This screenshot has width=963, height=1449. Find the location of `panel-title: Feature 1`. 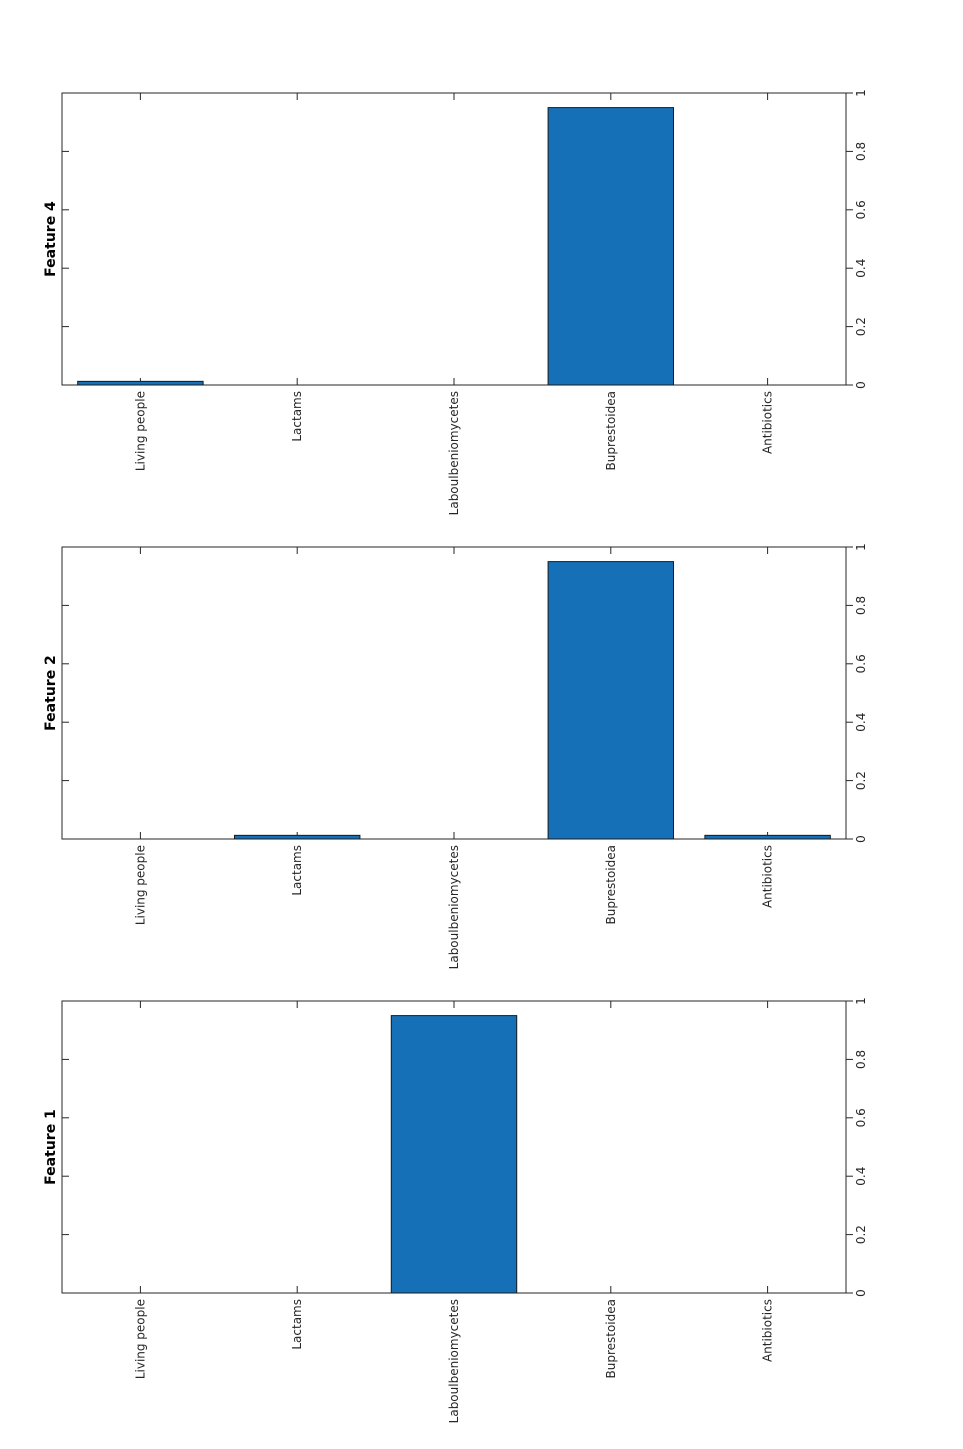

panel-title: Feature 1 is located at coordinates (51, 1147).